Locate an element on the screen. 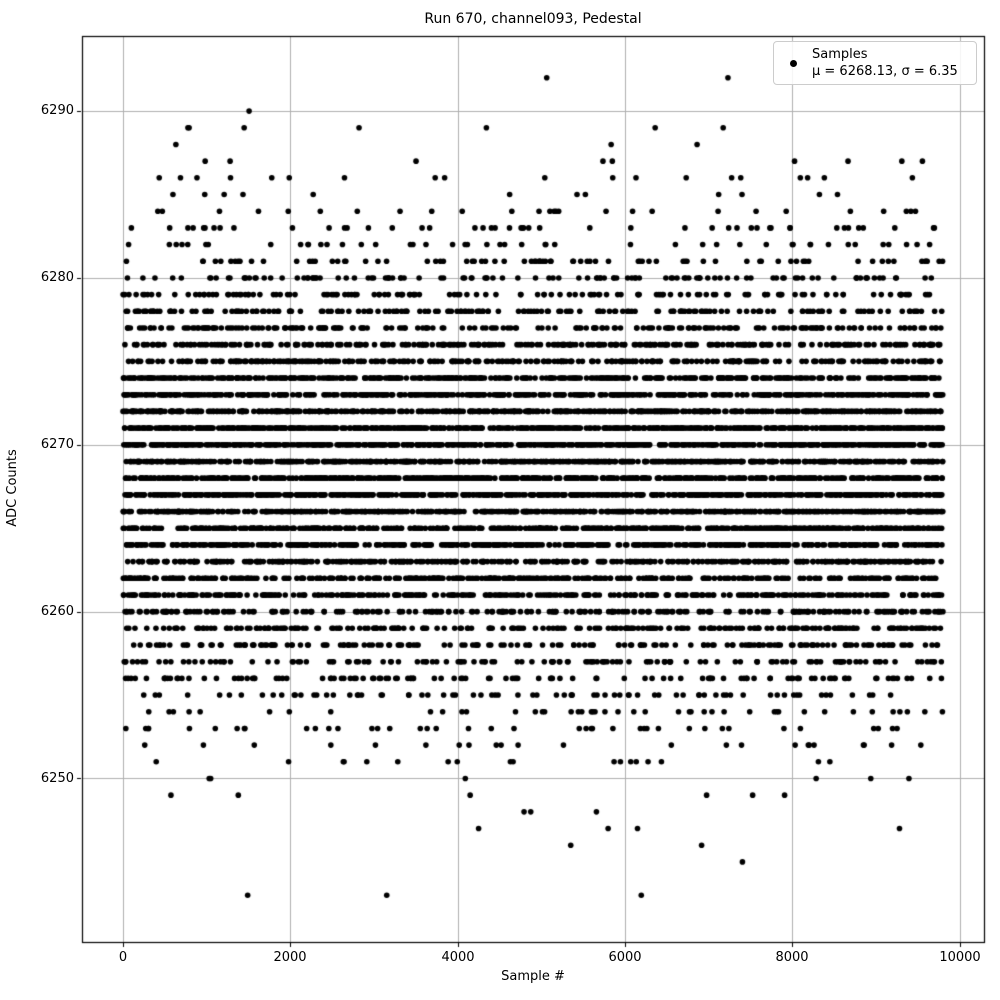  x-tick-4000: 4000 is located at coordinates (458, 957).